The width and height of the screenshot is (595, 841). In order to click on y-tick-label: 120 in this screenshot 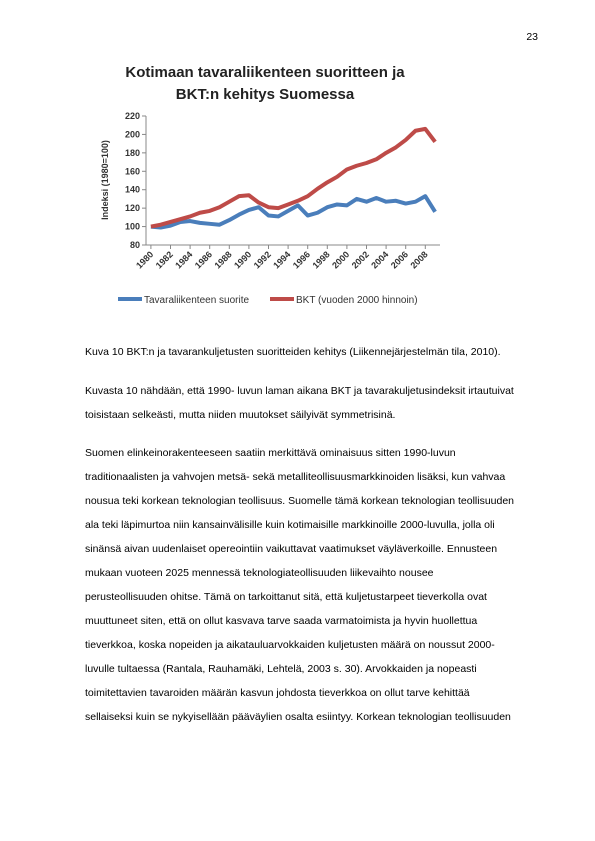, I will do `click(132, 208)`.